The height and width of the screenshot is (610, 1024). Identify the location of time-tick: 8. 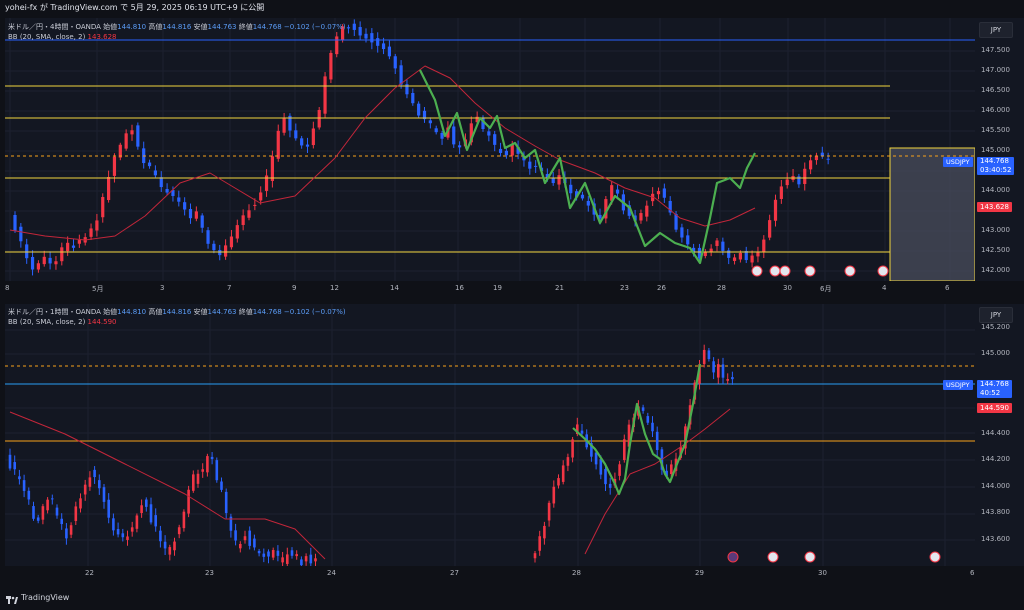
(7, 288).